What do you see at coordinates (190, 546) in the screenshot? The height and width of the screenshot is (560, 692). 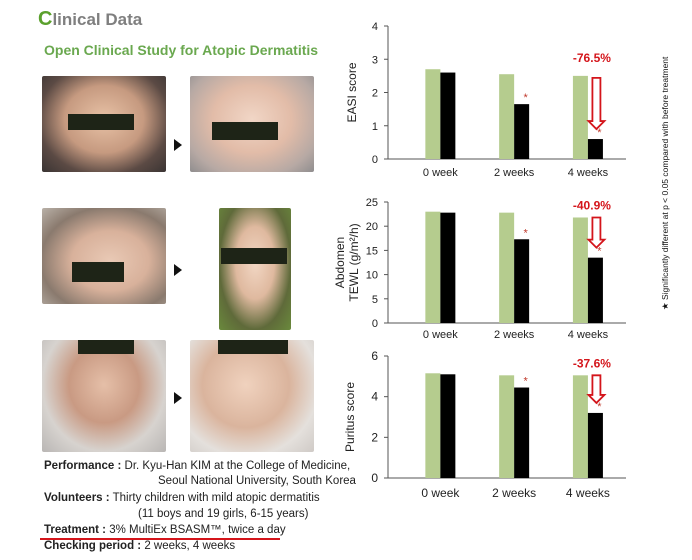 I see `checking-value: 2 weeks, 4 weeks` at bounding box center [190, 546].